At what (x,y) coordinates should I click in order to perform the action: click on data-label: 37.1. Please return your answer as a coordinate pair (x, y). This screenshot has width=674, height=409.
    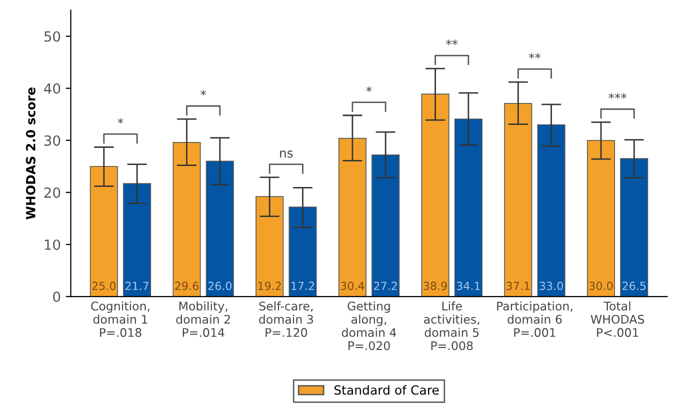
    Looking at the image, I should click on (518, 286).